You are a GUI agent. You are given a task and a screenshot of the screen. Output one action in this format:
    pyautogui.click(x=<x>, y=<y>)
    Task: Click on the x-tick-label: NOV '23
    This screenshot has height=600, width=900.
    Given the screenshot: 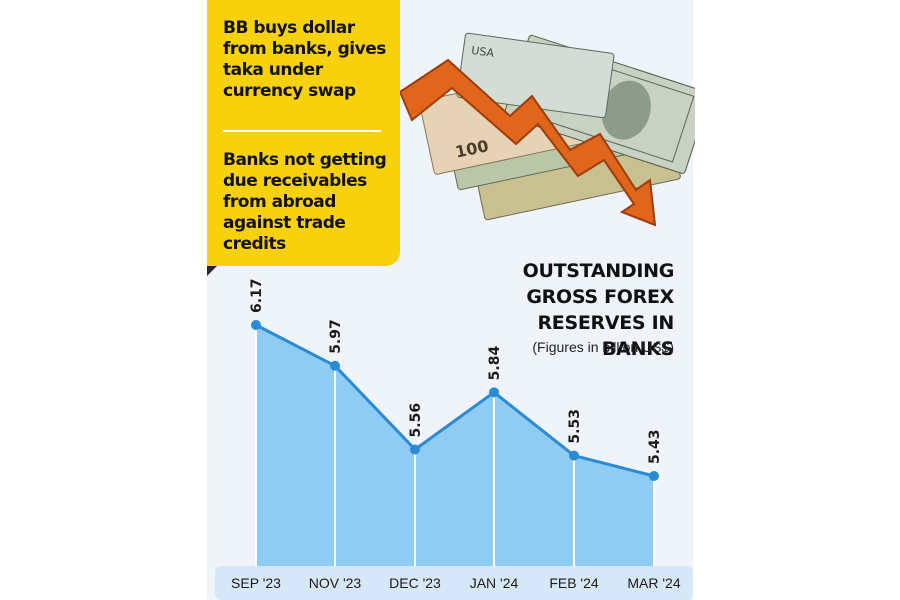 What is the action you would take?
    pyautogui.click(x=335, y=583)
    